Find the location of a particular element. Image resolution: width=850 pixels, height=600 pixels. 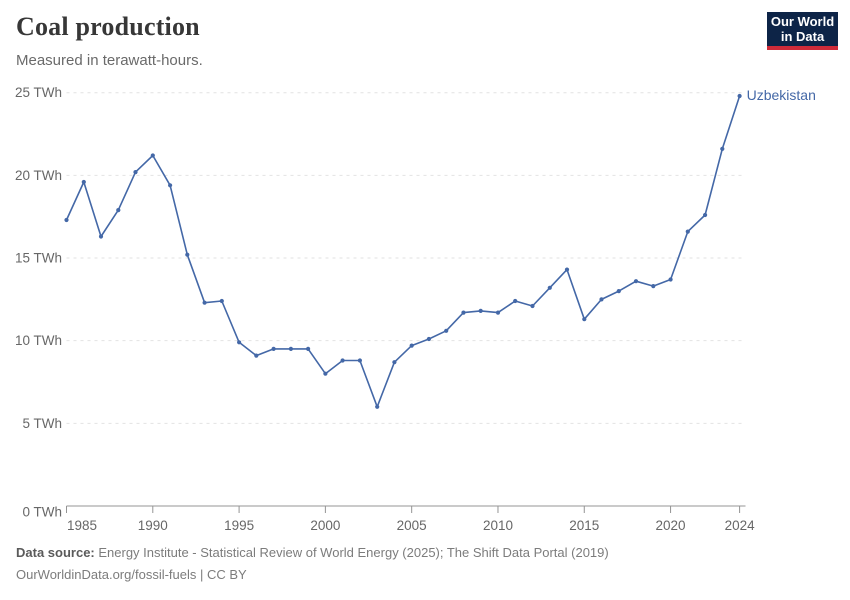

data-point-2019 is located at coordinates (653, 286).